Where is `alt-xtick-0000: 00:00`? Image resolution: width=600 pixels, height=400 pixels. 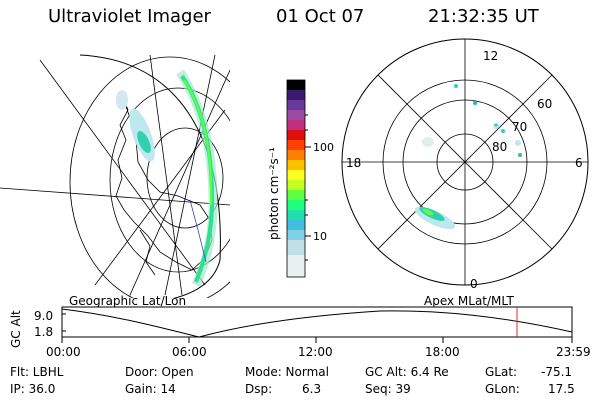
alt-xtick-0000: 00:00 is located at coordinates (63, 352).